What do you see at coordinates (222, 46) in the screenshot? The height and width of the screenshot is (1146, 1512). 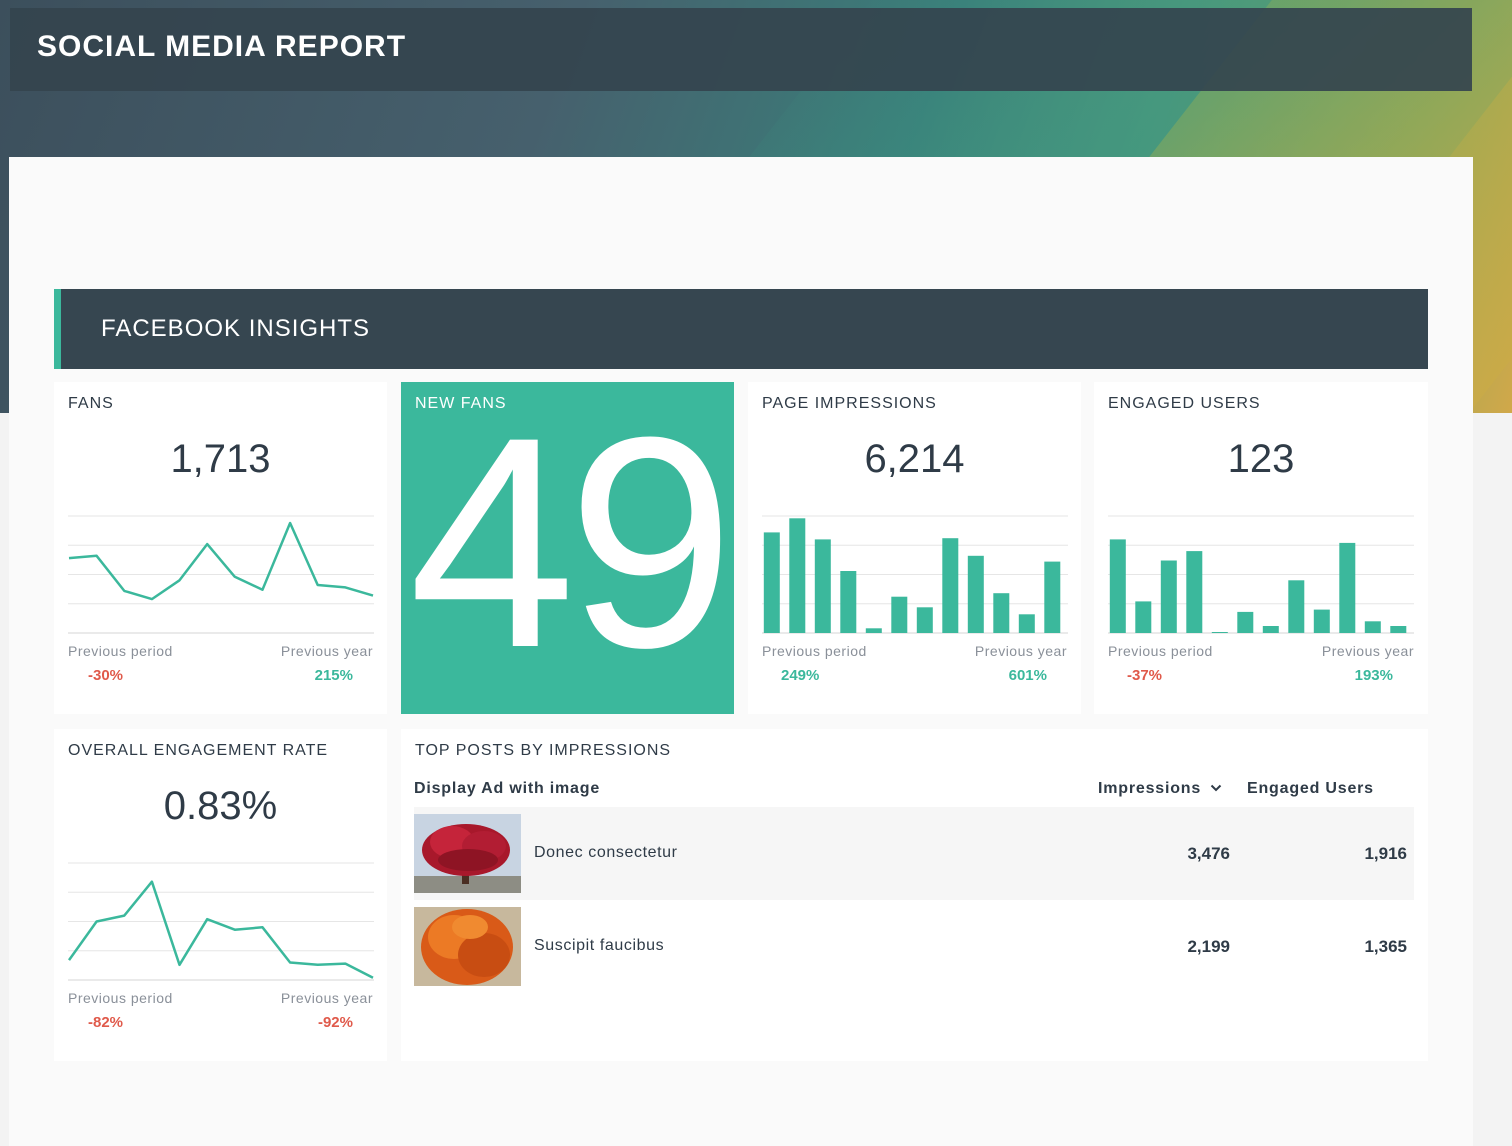 I see `report-title: SOCIAL MEDIA REPORT` at bounding box center [222, 46].